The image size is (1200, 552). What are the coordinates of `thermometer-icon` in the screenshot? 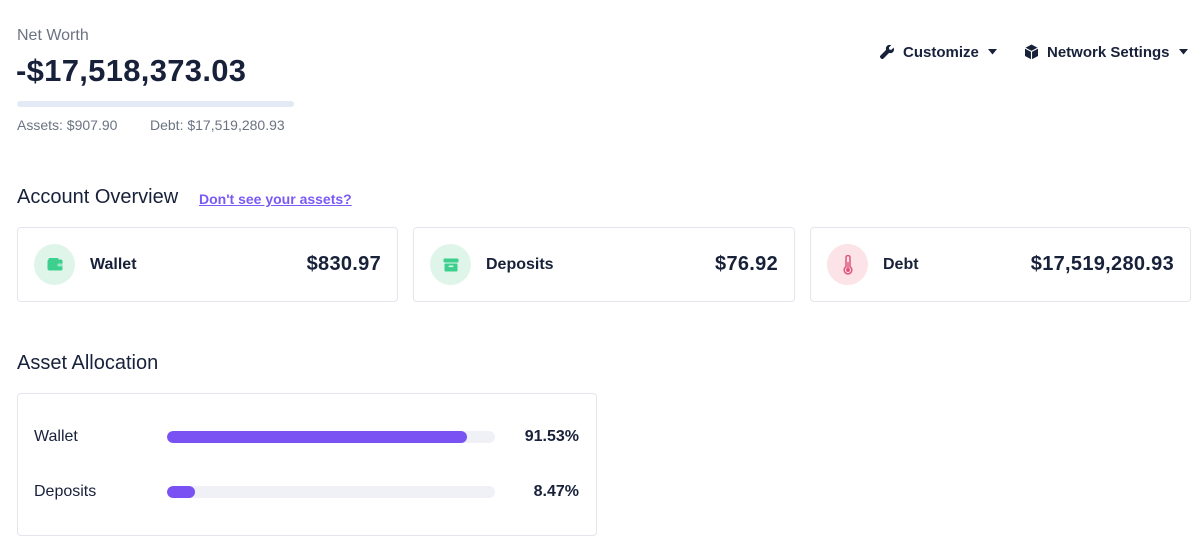 It's located at (847, 264).